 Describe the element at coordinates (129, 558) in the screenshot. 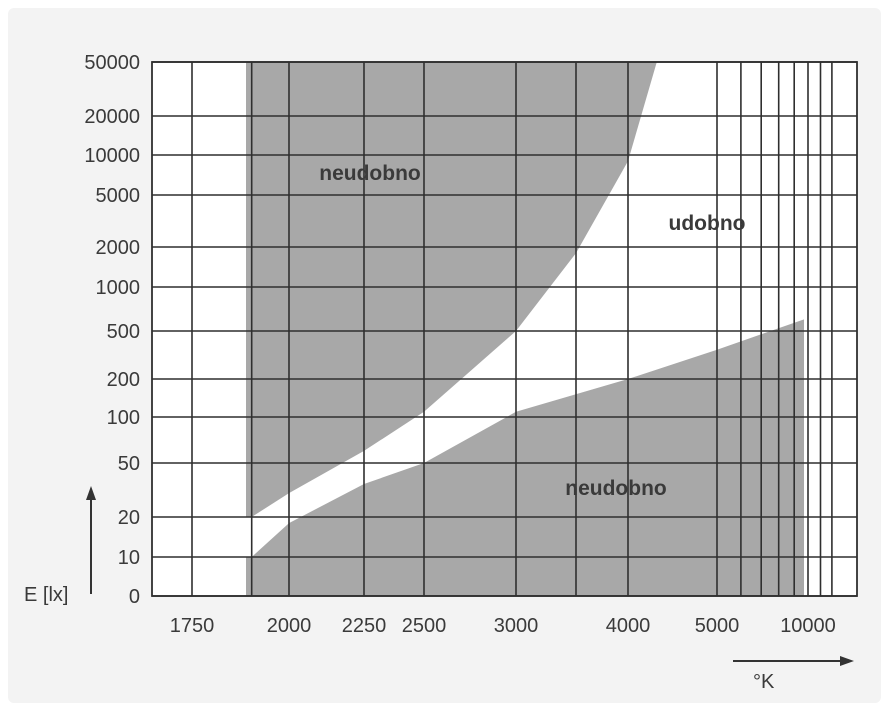

I see `y-tick-label: 10` at that location.